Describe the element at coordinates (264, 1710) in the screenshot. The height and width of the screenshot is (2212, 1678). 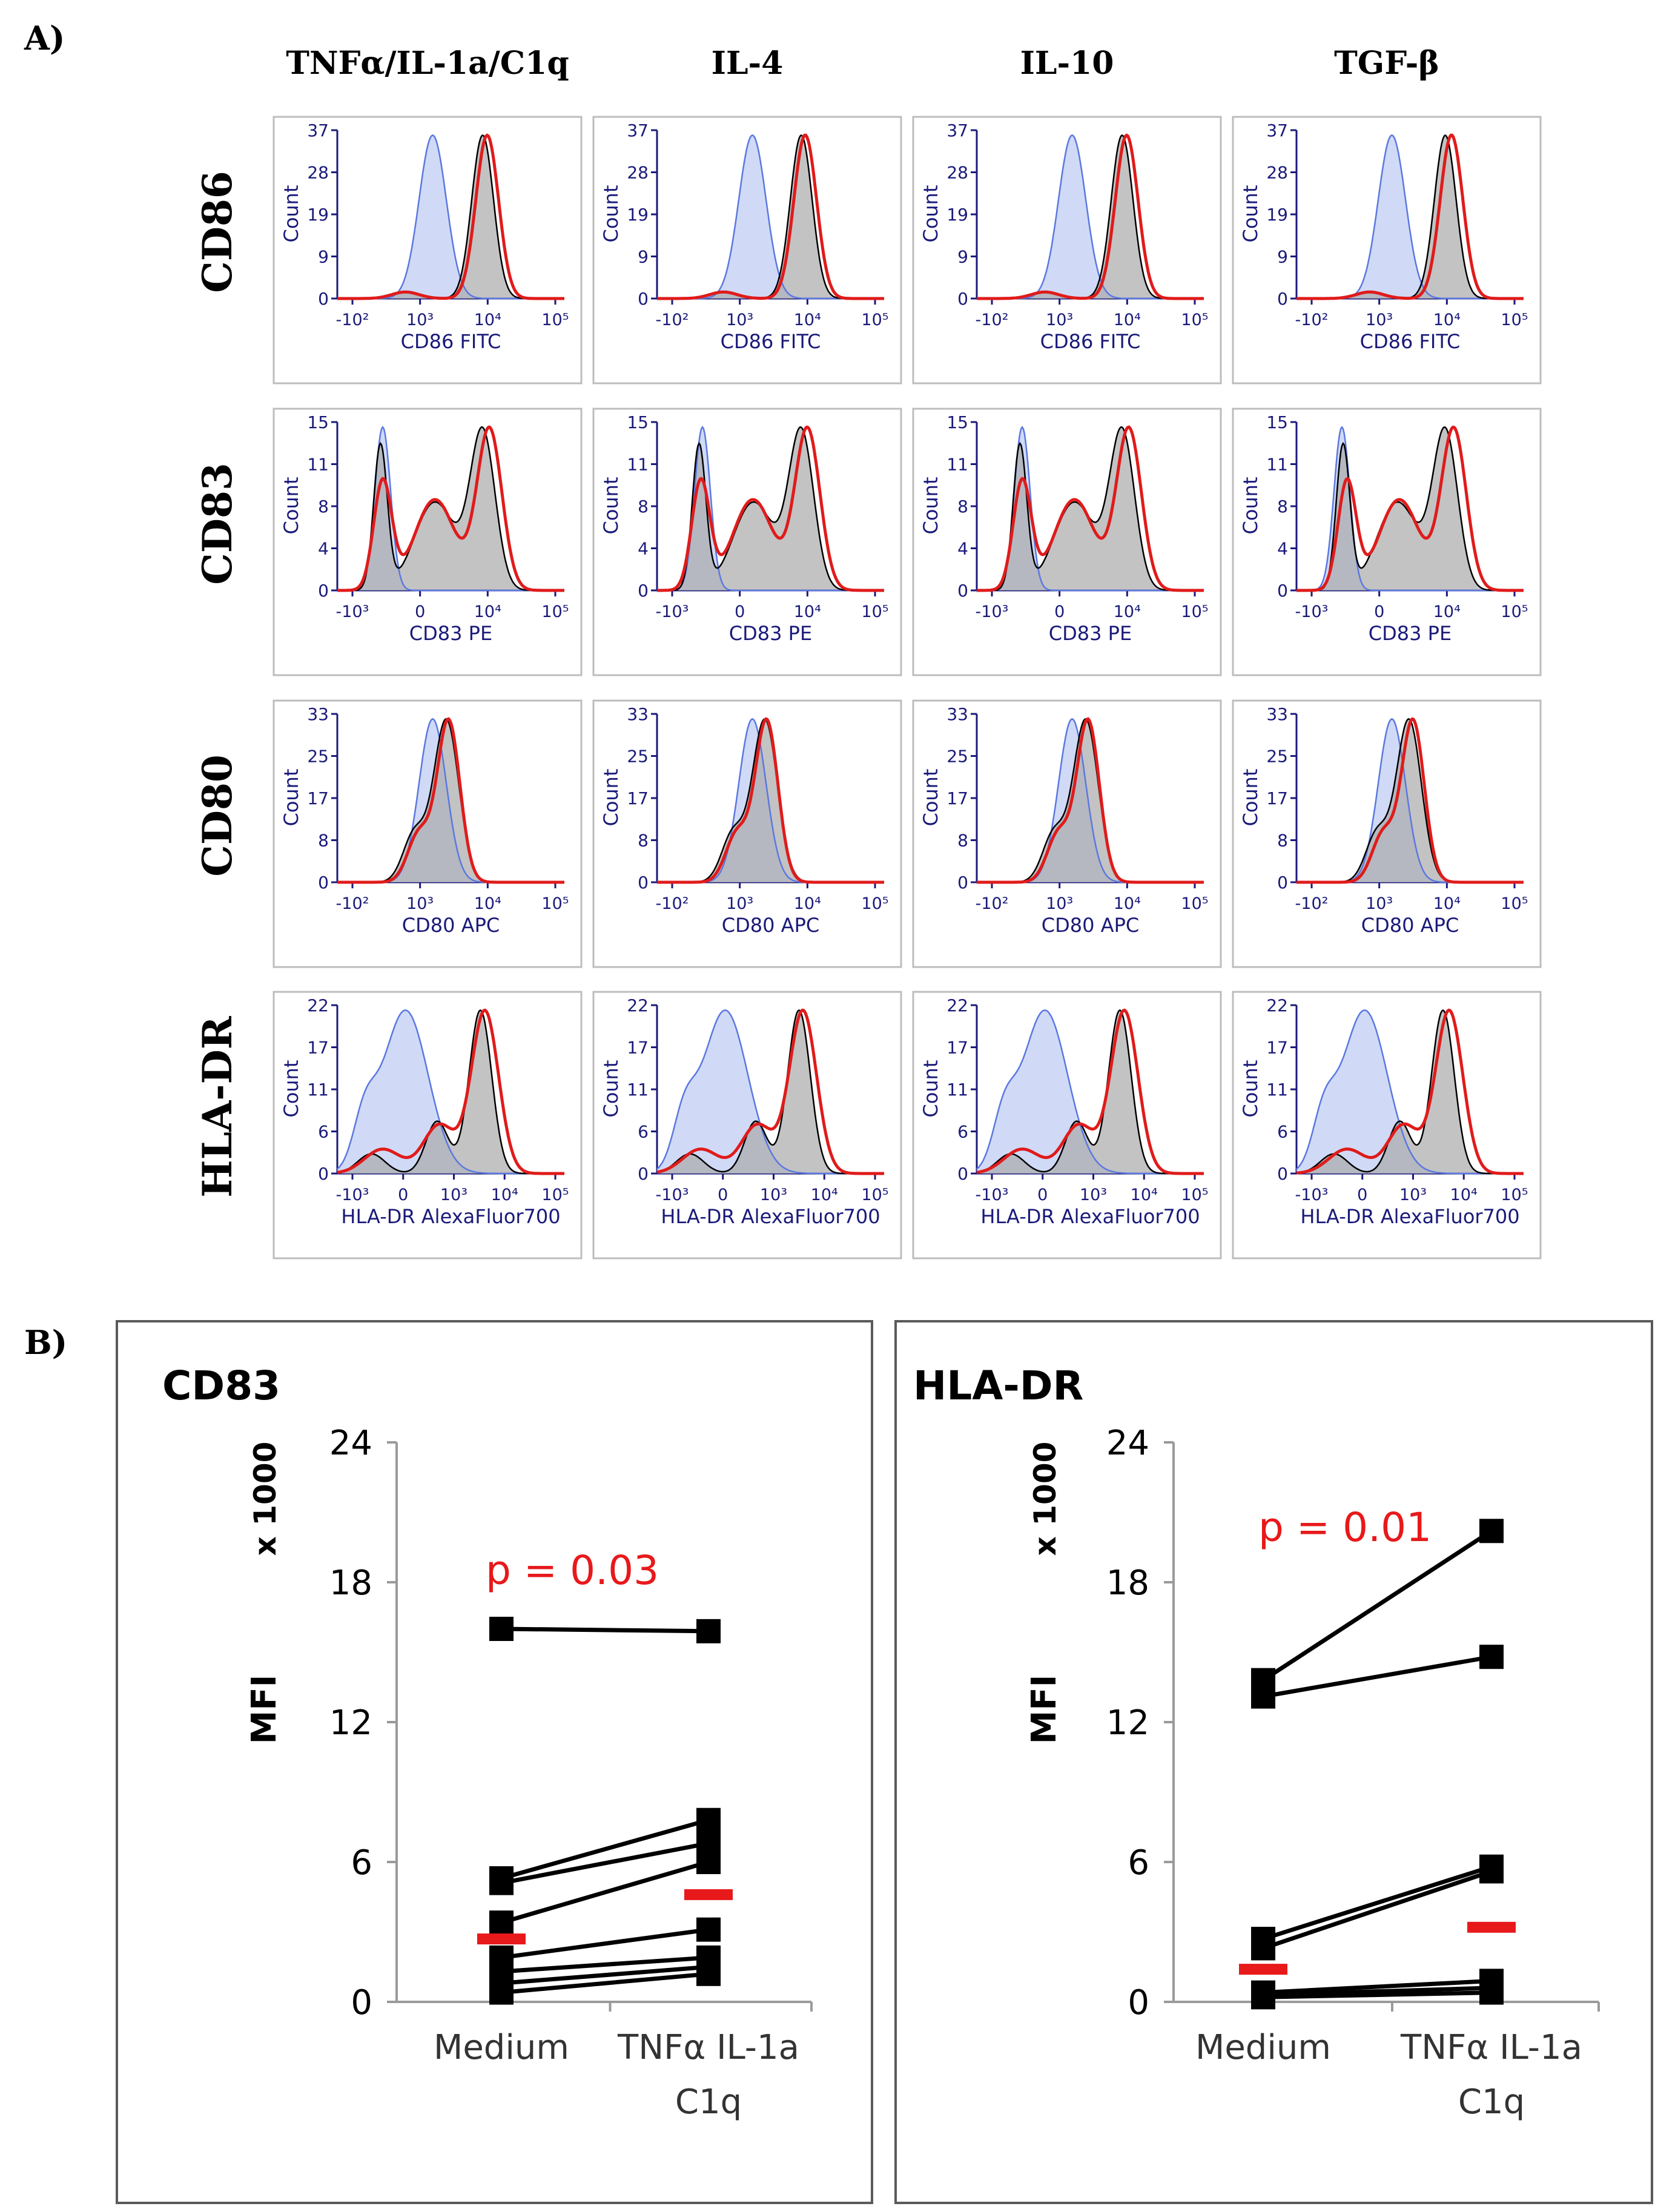
I see `y-axis-label: MFI` at that location.